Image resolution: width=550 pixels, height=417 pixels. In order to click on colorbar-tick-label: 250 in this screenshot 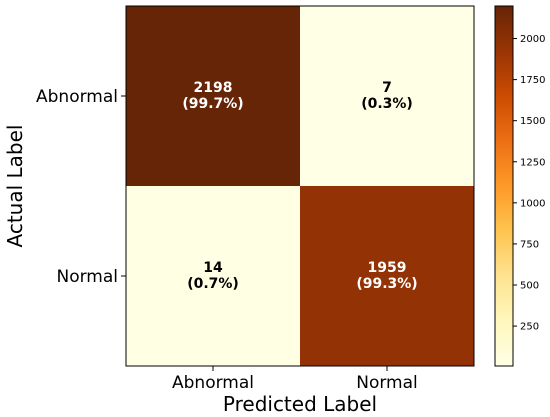, I will do `click(529, 327)`.